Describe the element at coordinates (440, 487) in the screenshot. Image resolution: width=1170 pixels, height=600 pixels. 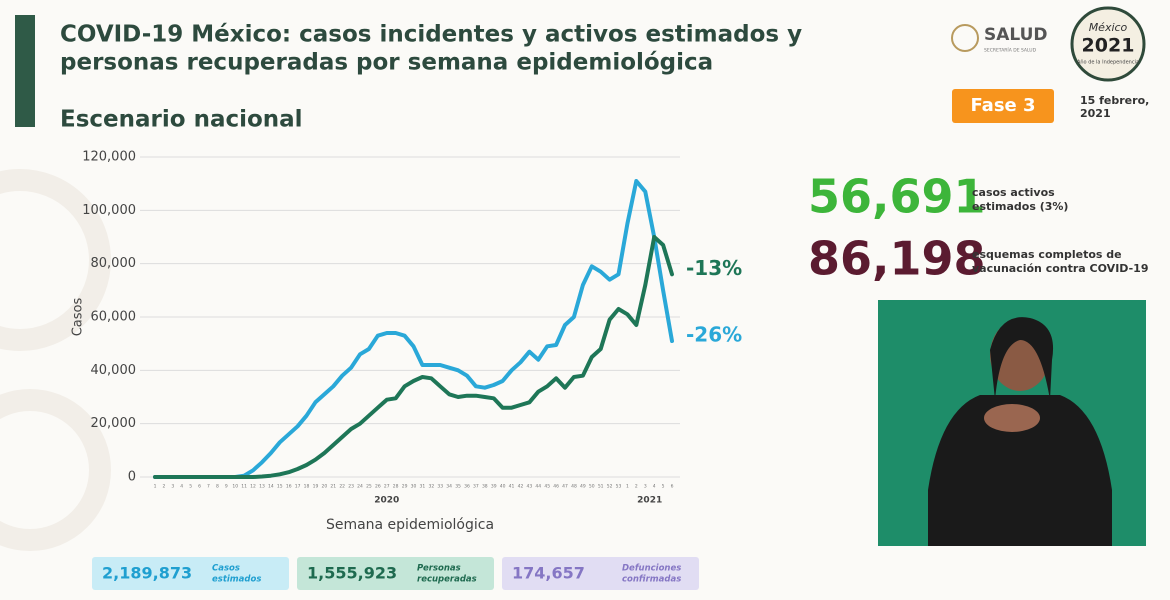
I see `x-tick-label: 33` at that location.